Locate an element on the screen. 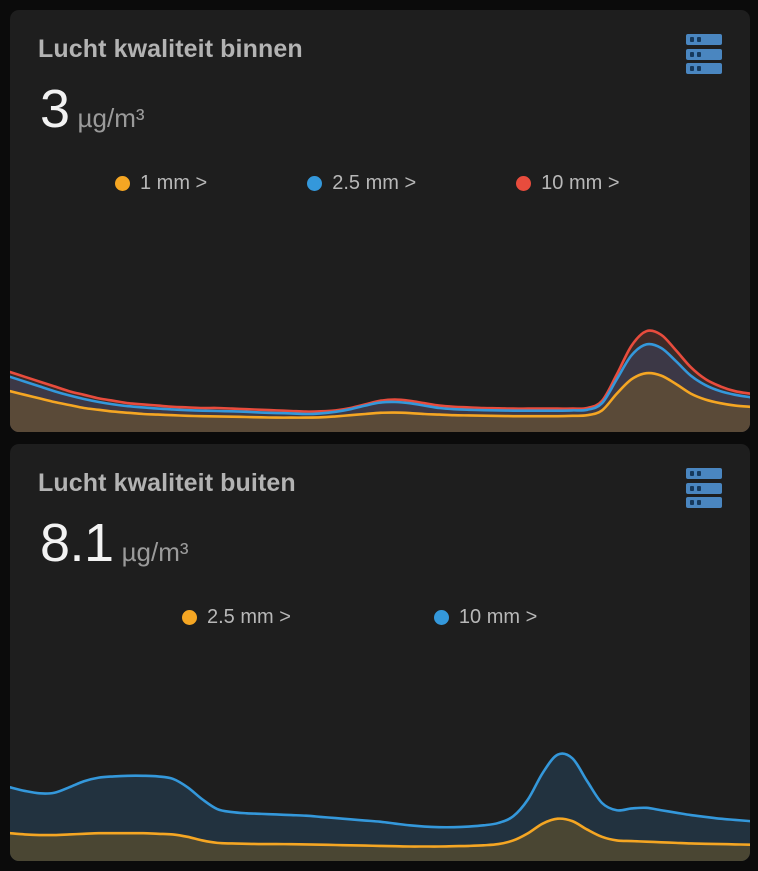 The height and width of the screenshot is (871, 758). card-header-outdoor: Lucht kwaliteit buiten is located at coordinates (380, 476).